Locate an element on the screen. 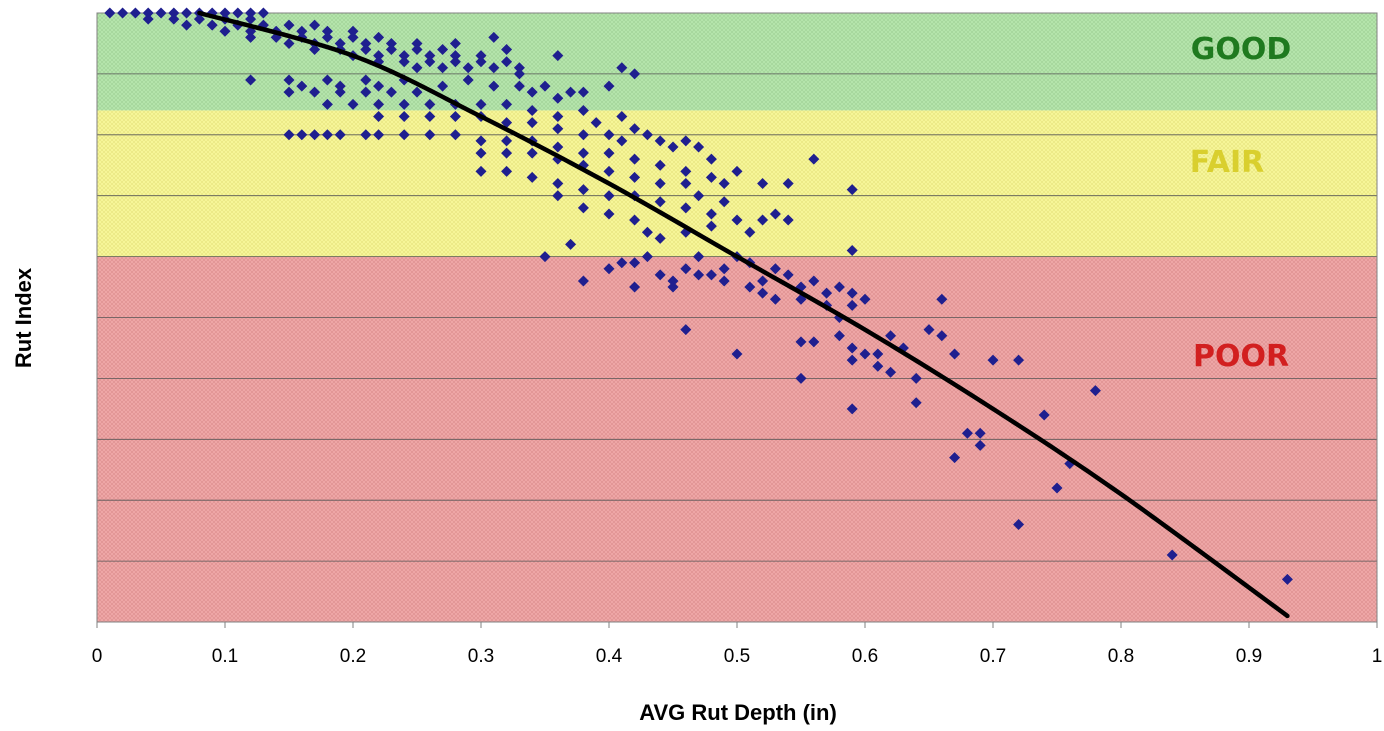  band-good is located at coordinates (737, 62).